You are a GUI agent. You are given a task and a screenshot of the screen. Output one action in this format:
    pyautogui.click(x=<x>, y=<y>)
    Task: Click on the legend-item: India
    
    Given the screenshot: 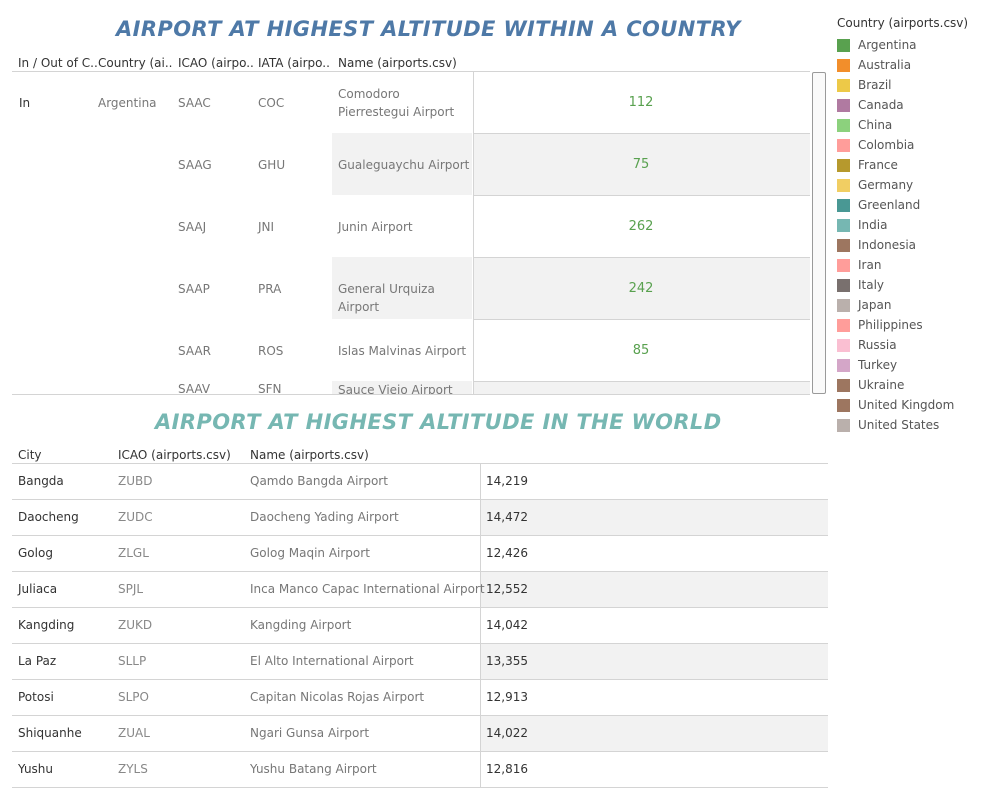 What is the action you would take?
    pyautogui.click(x=902, y=225)
    